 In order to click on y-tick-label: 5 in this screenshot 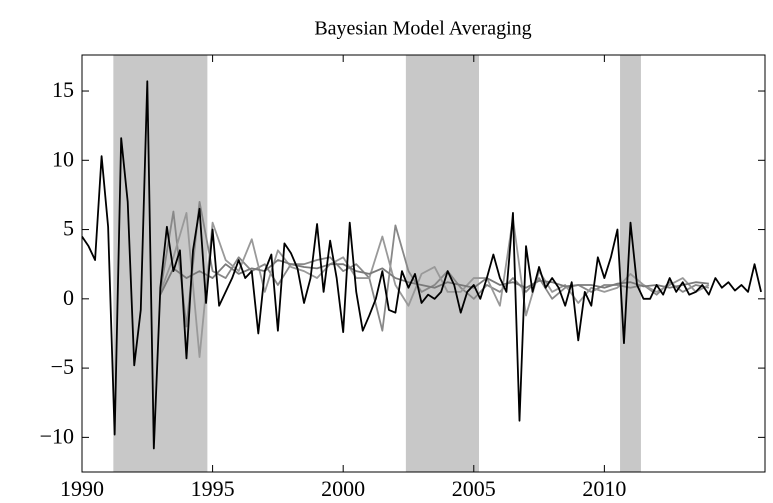, I will do `click(68, 228)`.